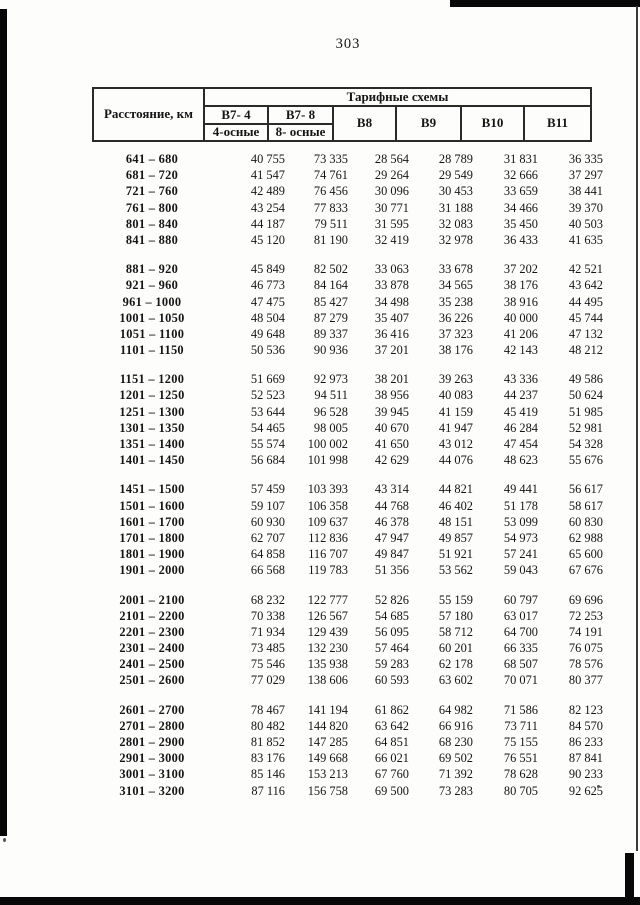  I want to click on value-cell: 44 076, so click(455, 460).